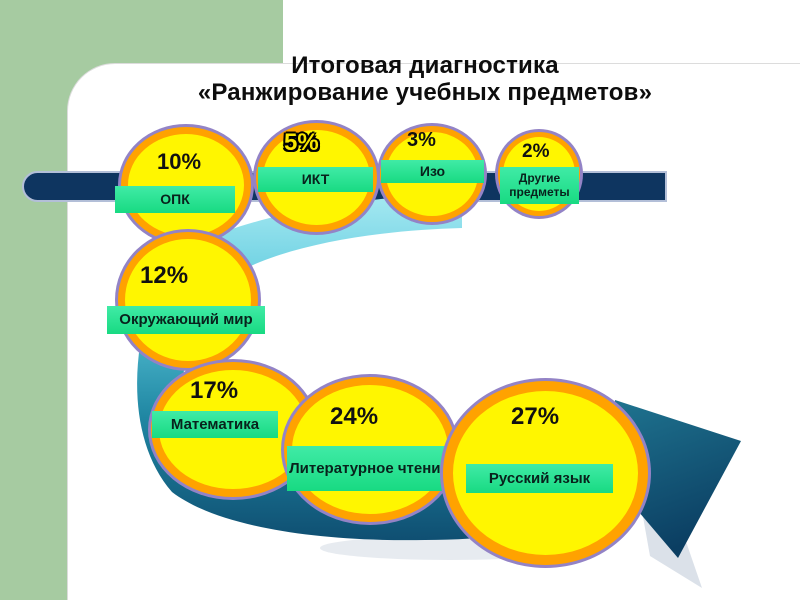 This screenshot has width=800, height=600. What do you see at coordinates (215, 424) in the screenshot?
I see `bubble-label: Математика` at bounding box center [215, 424].